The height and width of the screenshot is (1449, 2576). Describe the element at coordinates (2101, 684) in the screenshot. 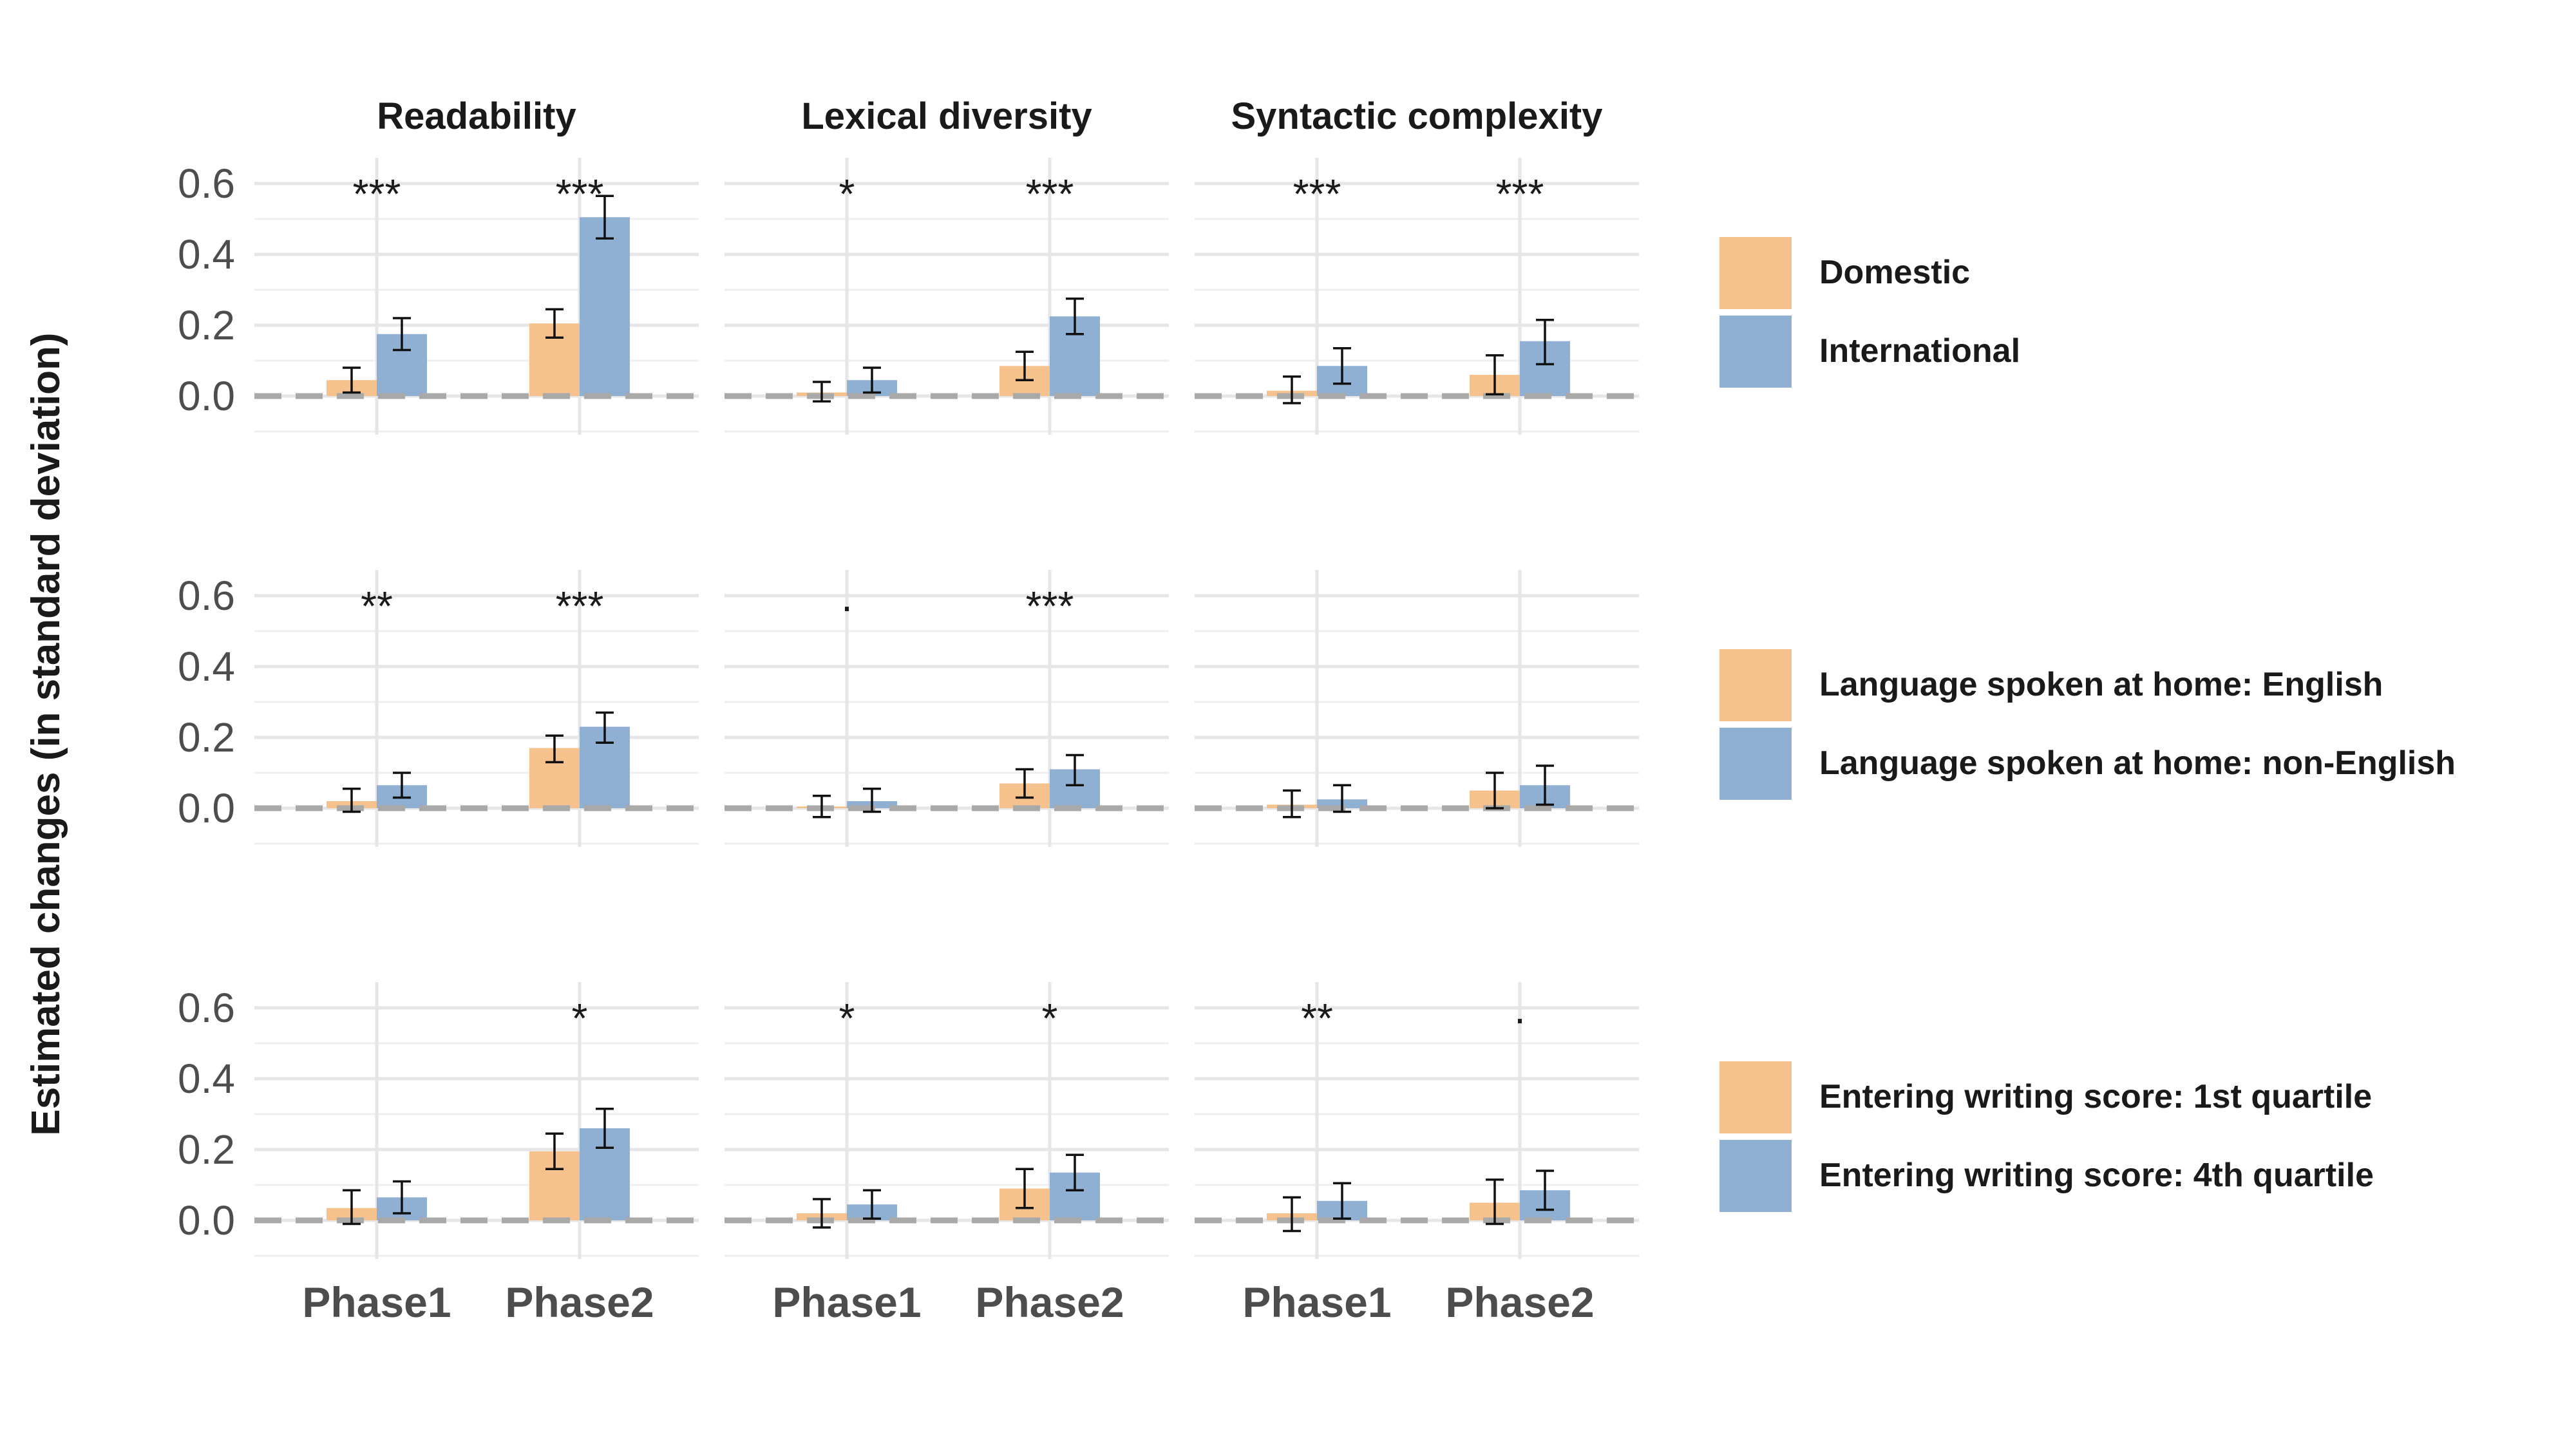

I see `legend-label: Language spoken at home: English` at that location.